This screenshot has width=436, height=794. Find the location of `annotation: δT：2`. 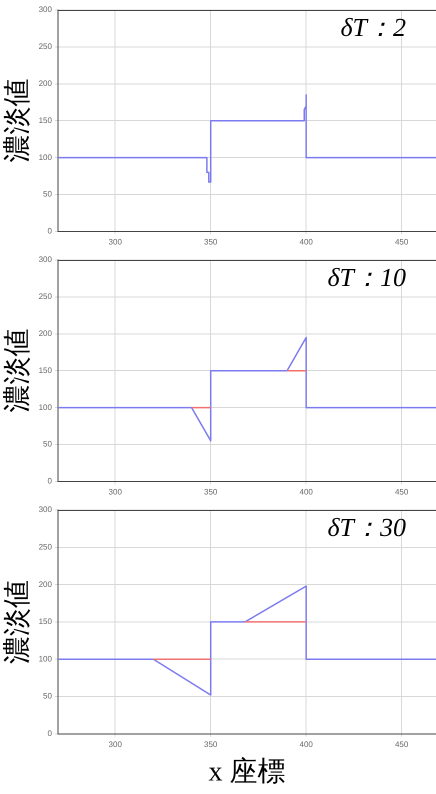

annotation: δT：2 is located at coordinates (373, 27).